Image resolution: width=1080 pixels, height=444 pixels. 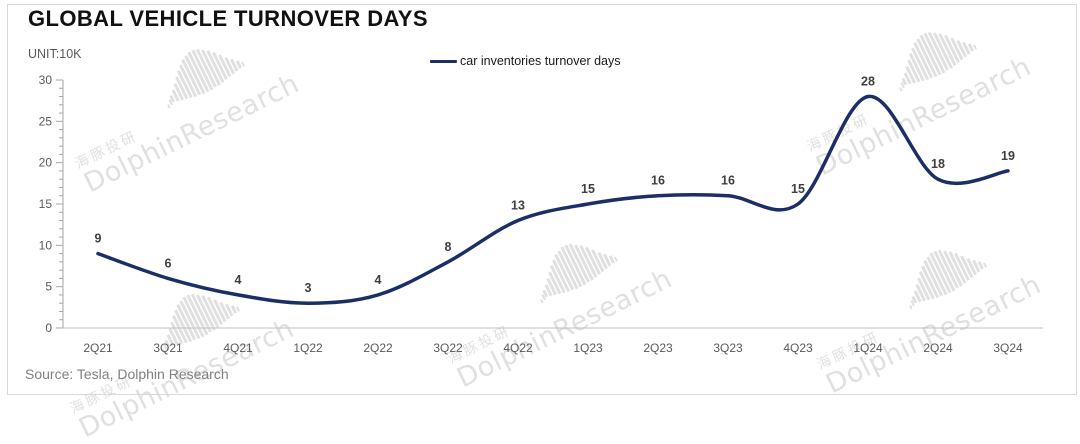 I want to click on chart-legend: car inventories turnover days, so click(x=525, y=61).